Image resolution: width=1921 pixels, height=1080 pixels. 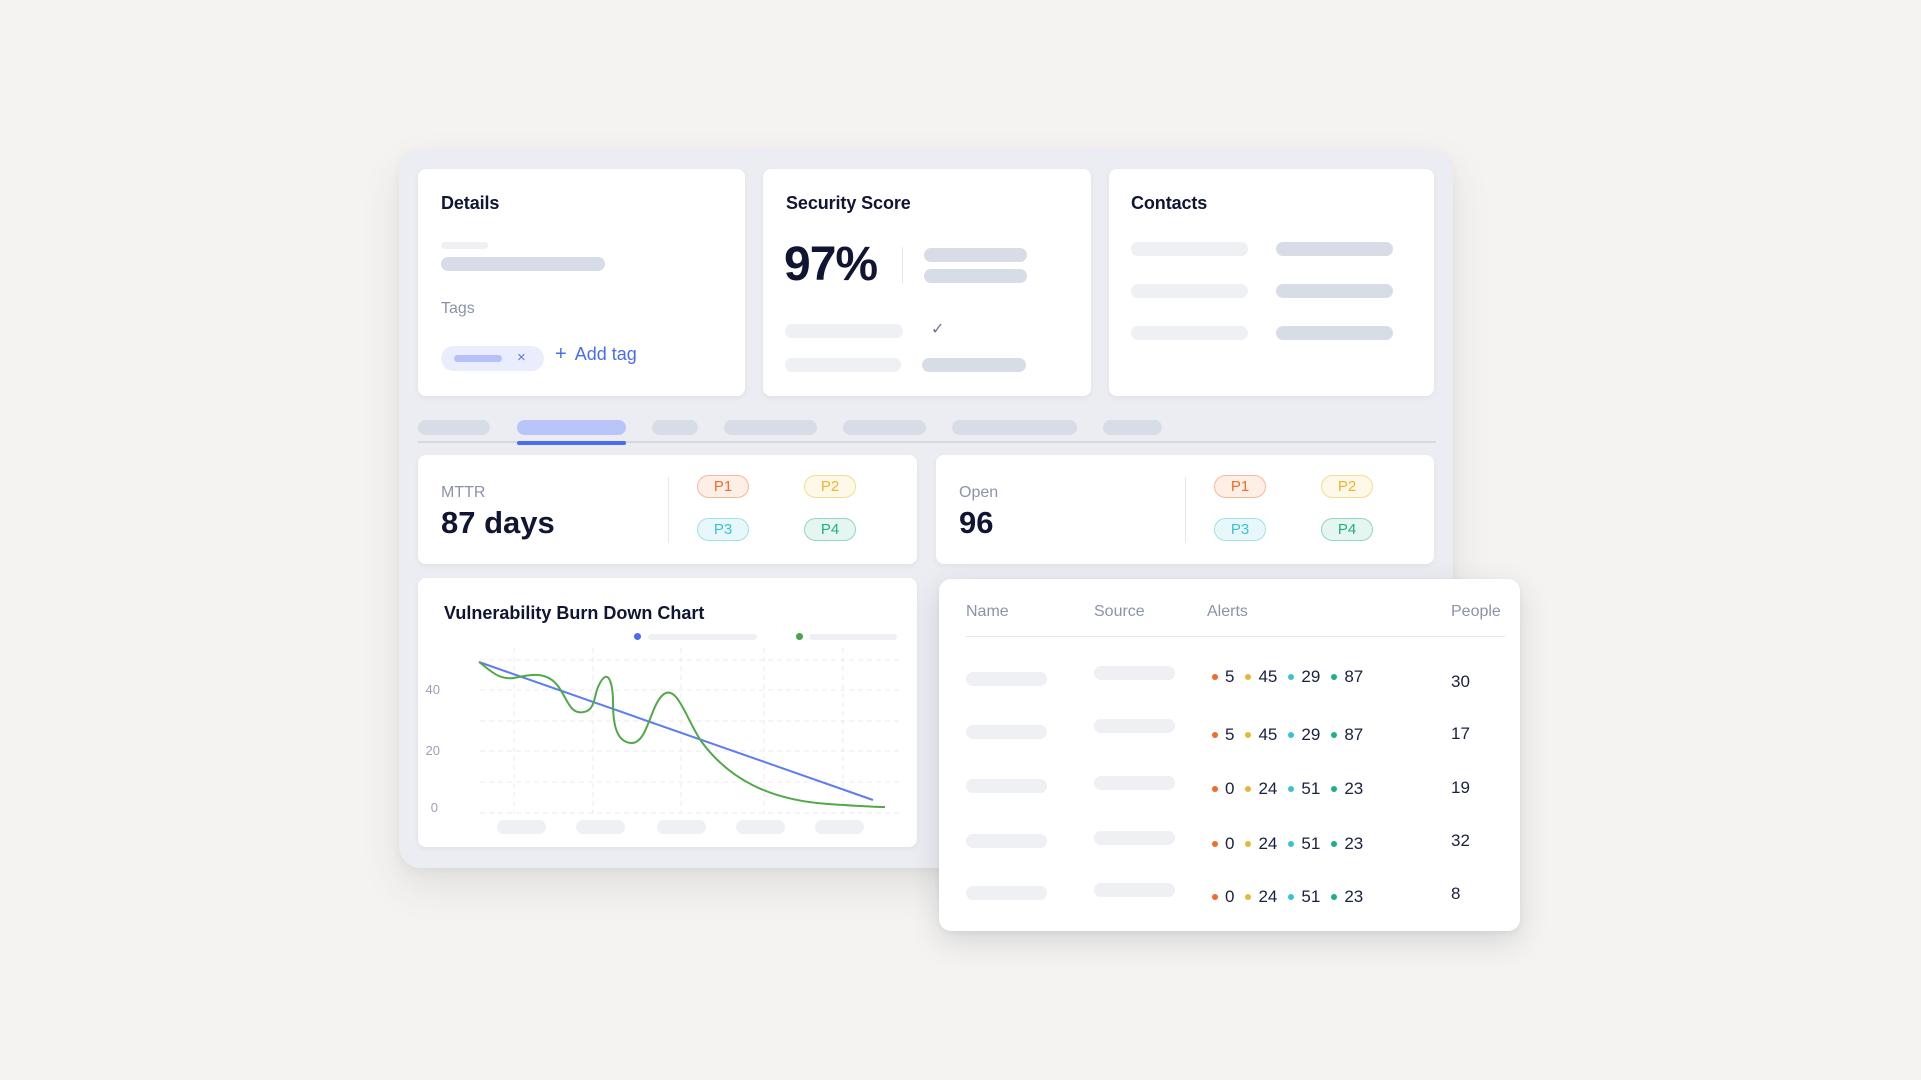 What do you see at coordinates (702, 637) in the screenshot?
I see `legend-blue-label` at bounding box center [702, 637].